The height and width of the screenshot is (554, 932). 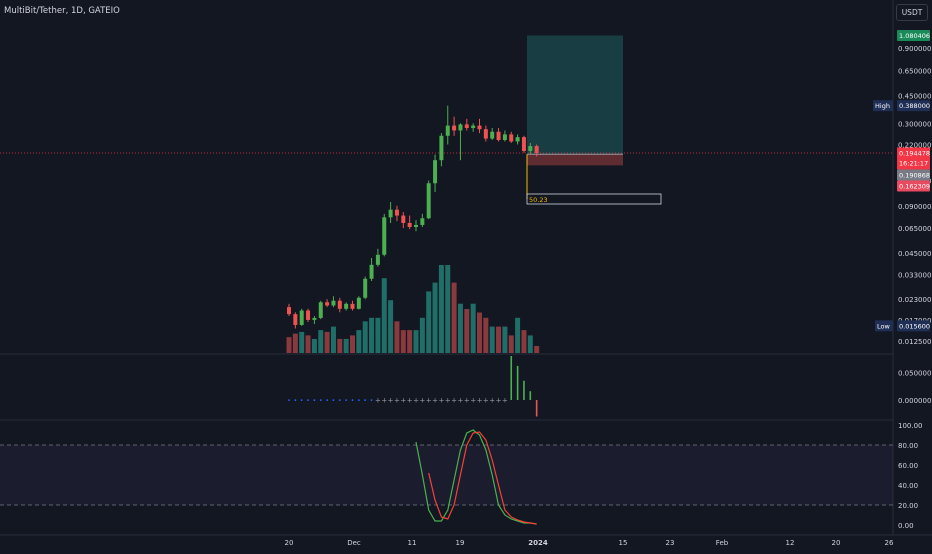 What do you see at coordinates (914, 71) in the screenshot?
I see `price-tick-label: 0.650000` at bounding box center [914, 71].